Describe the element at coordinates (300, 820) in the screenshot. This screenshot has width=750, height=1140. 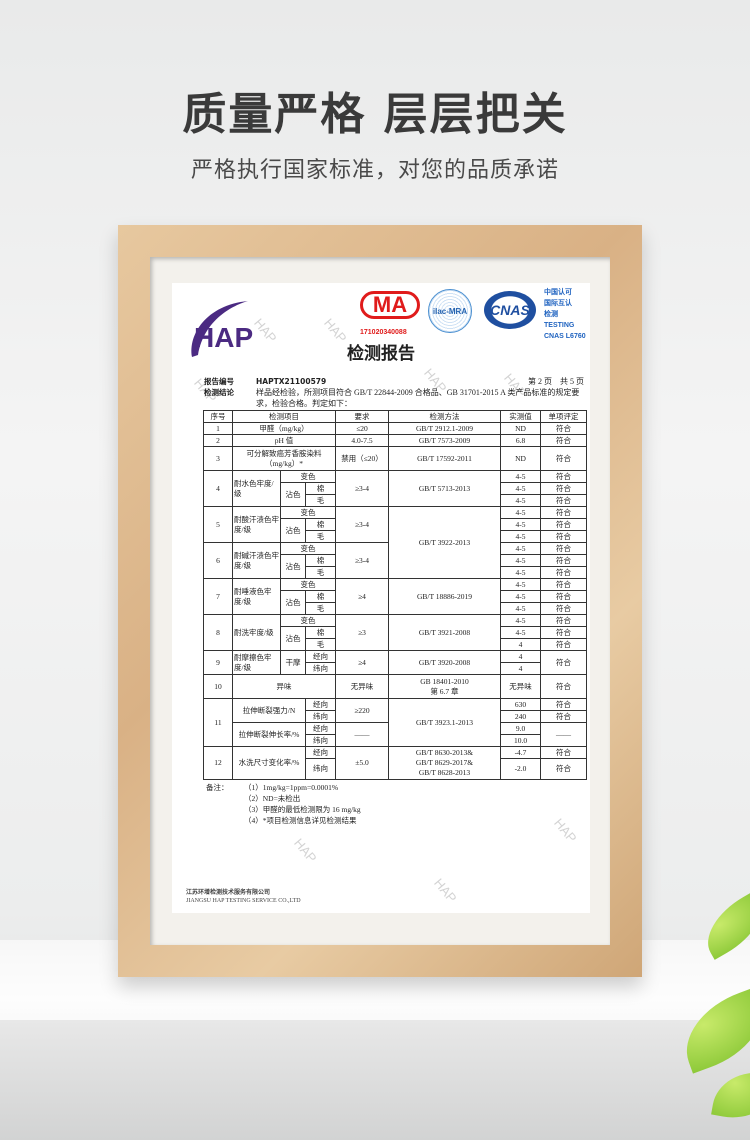
I see `note: （4）*项目检测信息详见检测结果` at that location.